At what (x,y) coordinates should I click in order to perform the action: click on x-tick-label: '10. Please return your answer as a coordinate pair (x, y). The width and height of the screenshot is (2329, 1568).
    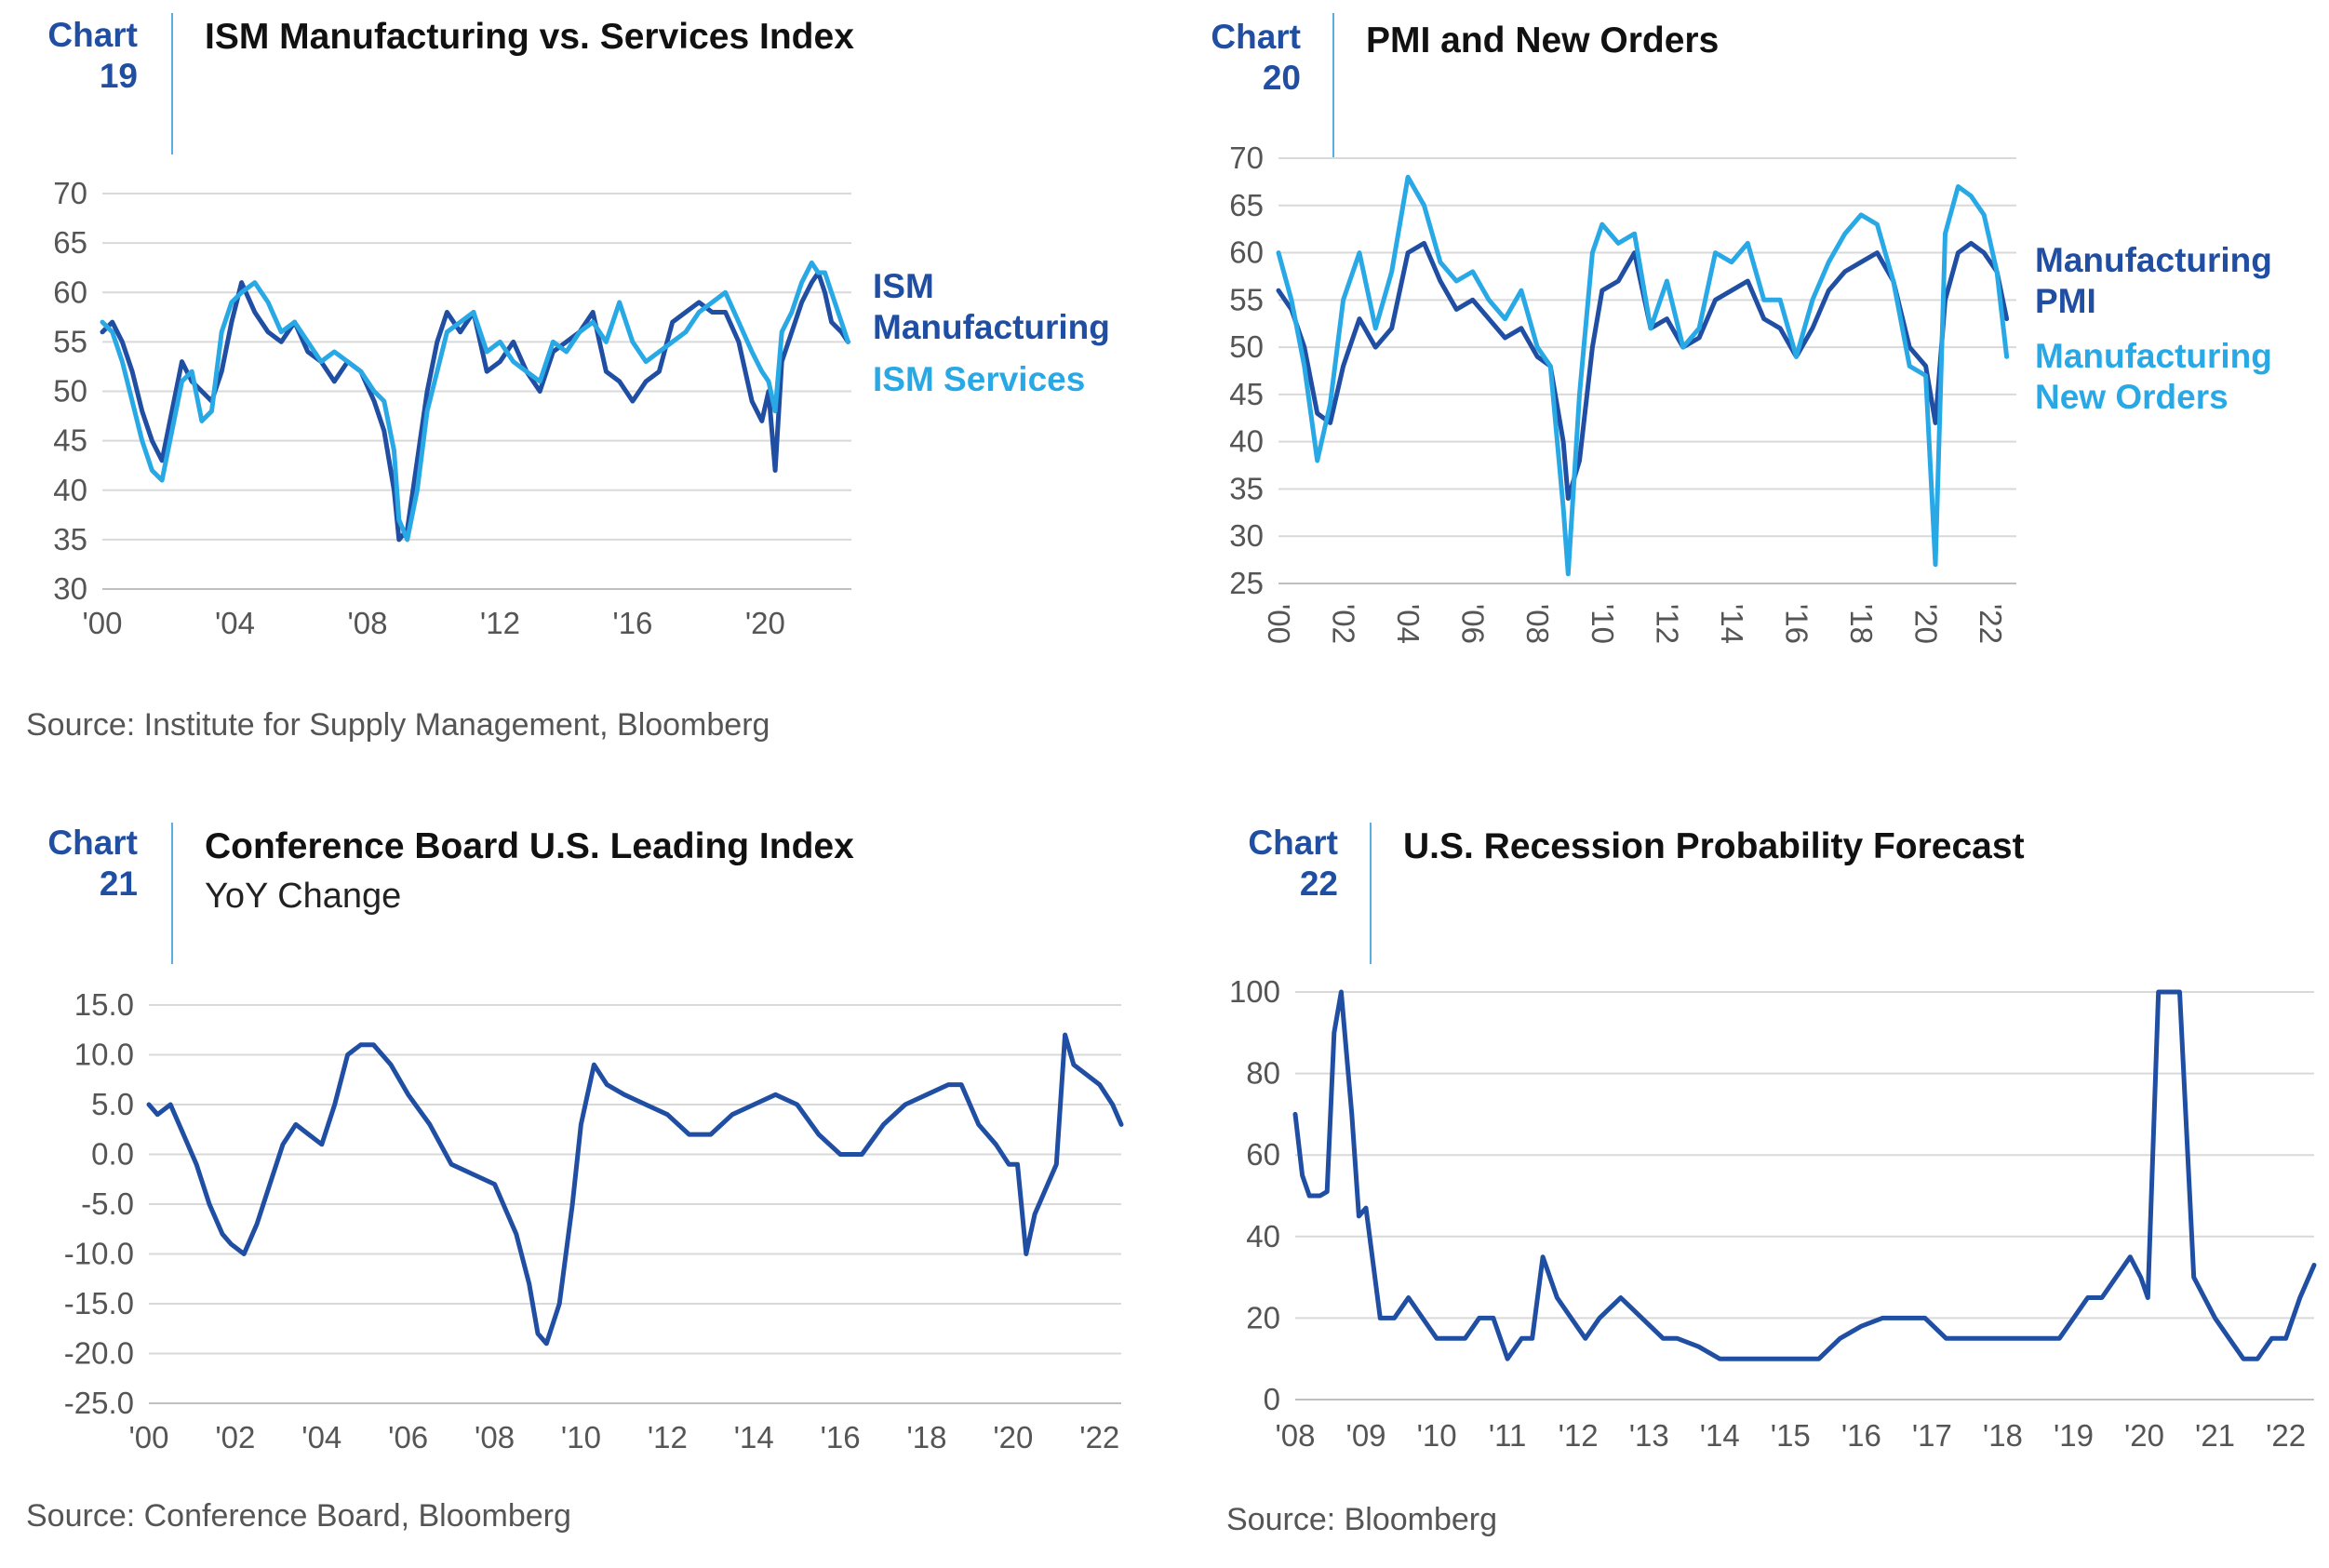
    Looking at the image, I should click on (581, 1437).